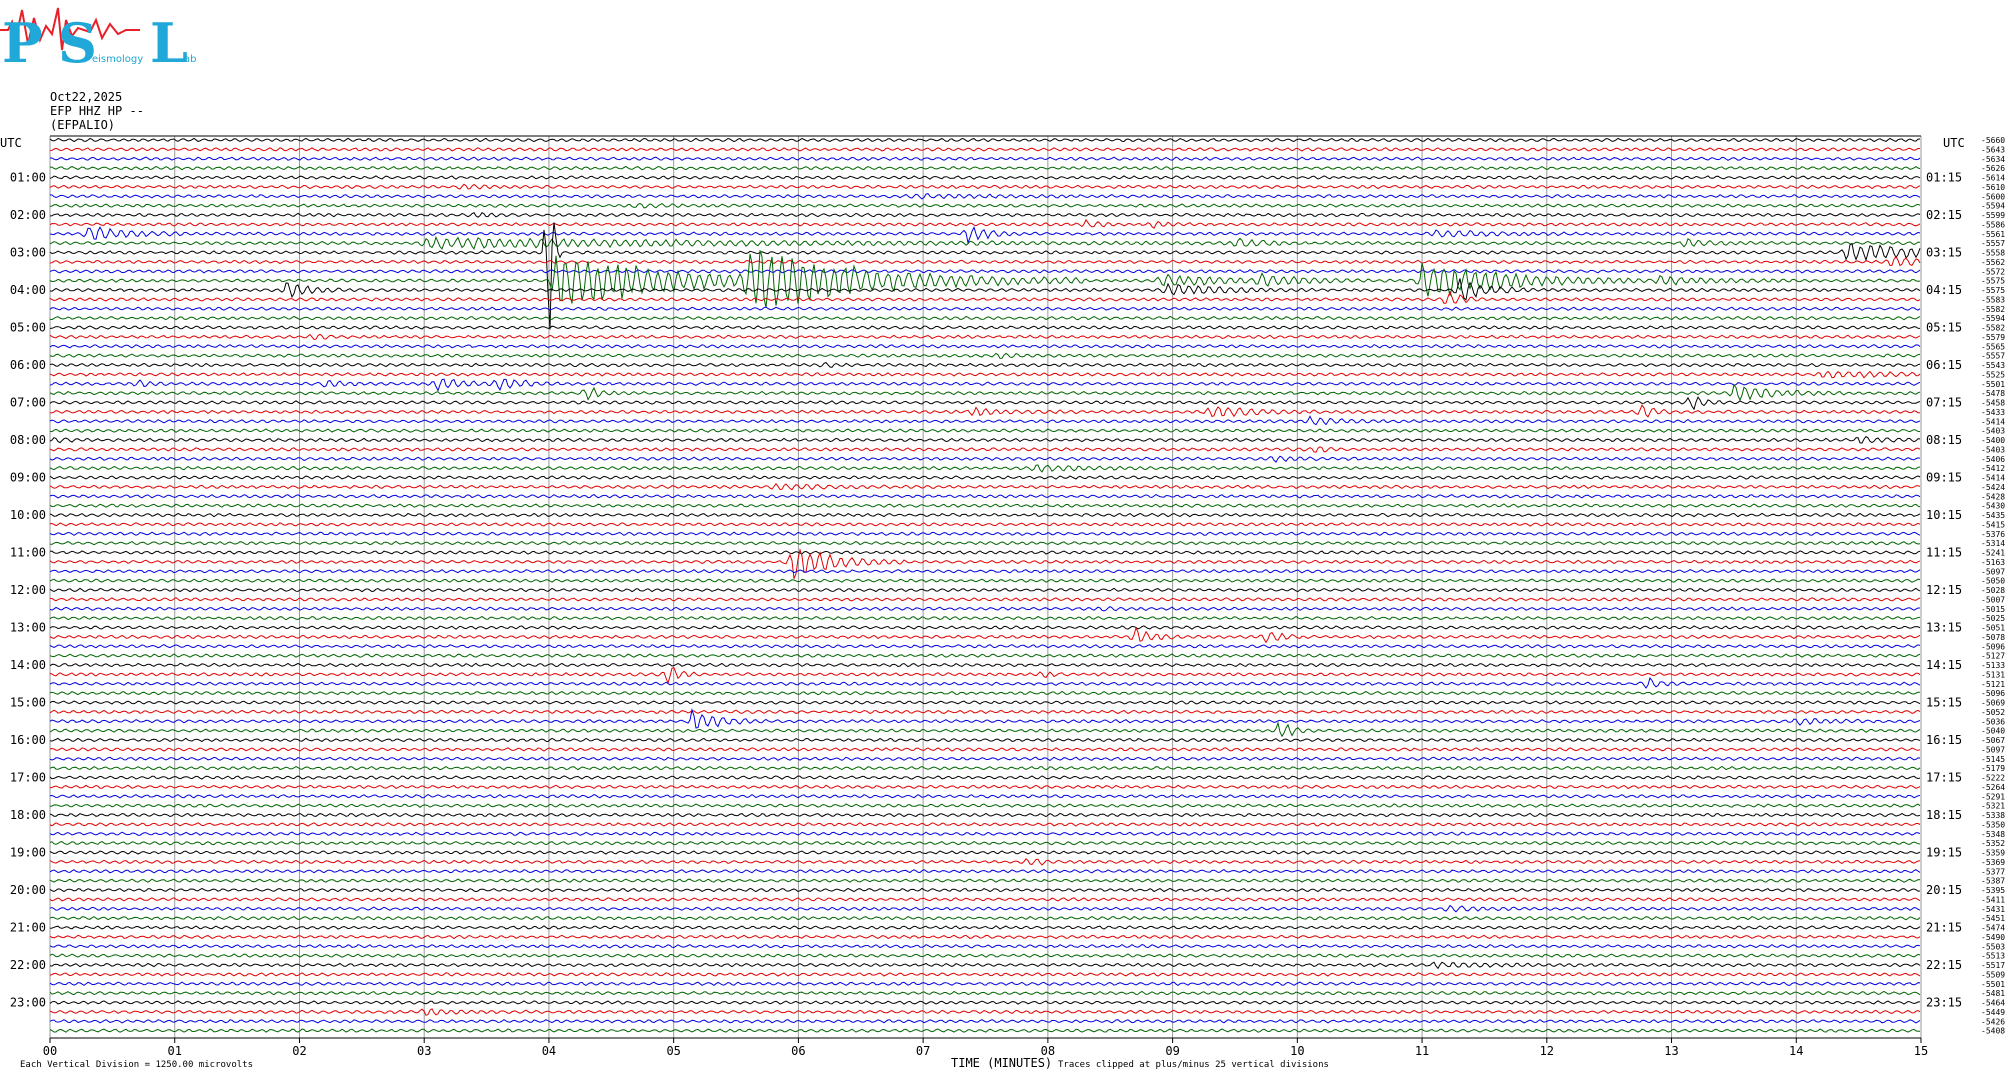  I want to click on x-tick-label: 07, so click(923, 1051).